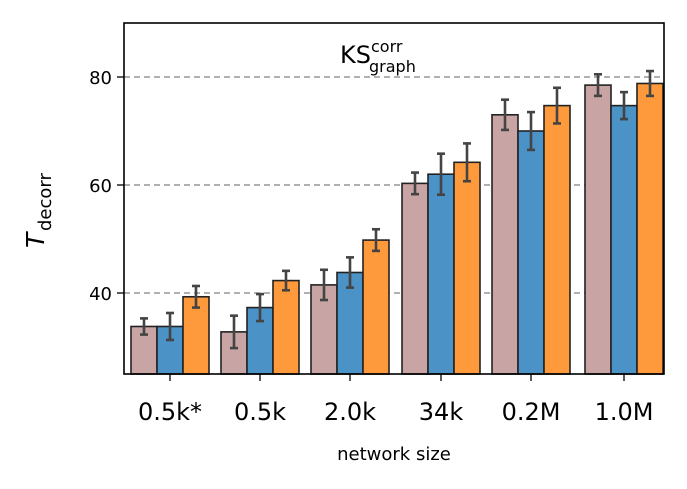 Image resolution: width=687 pixels, height=489 pixels. I want to click on x-tick-label: 0.2M, so click(531, 412).